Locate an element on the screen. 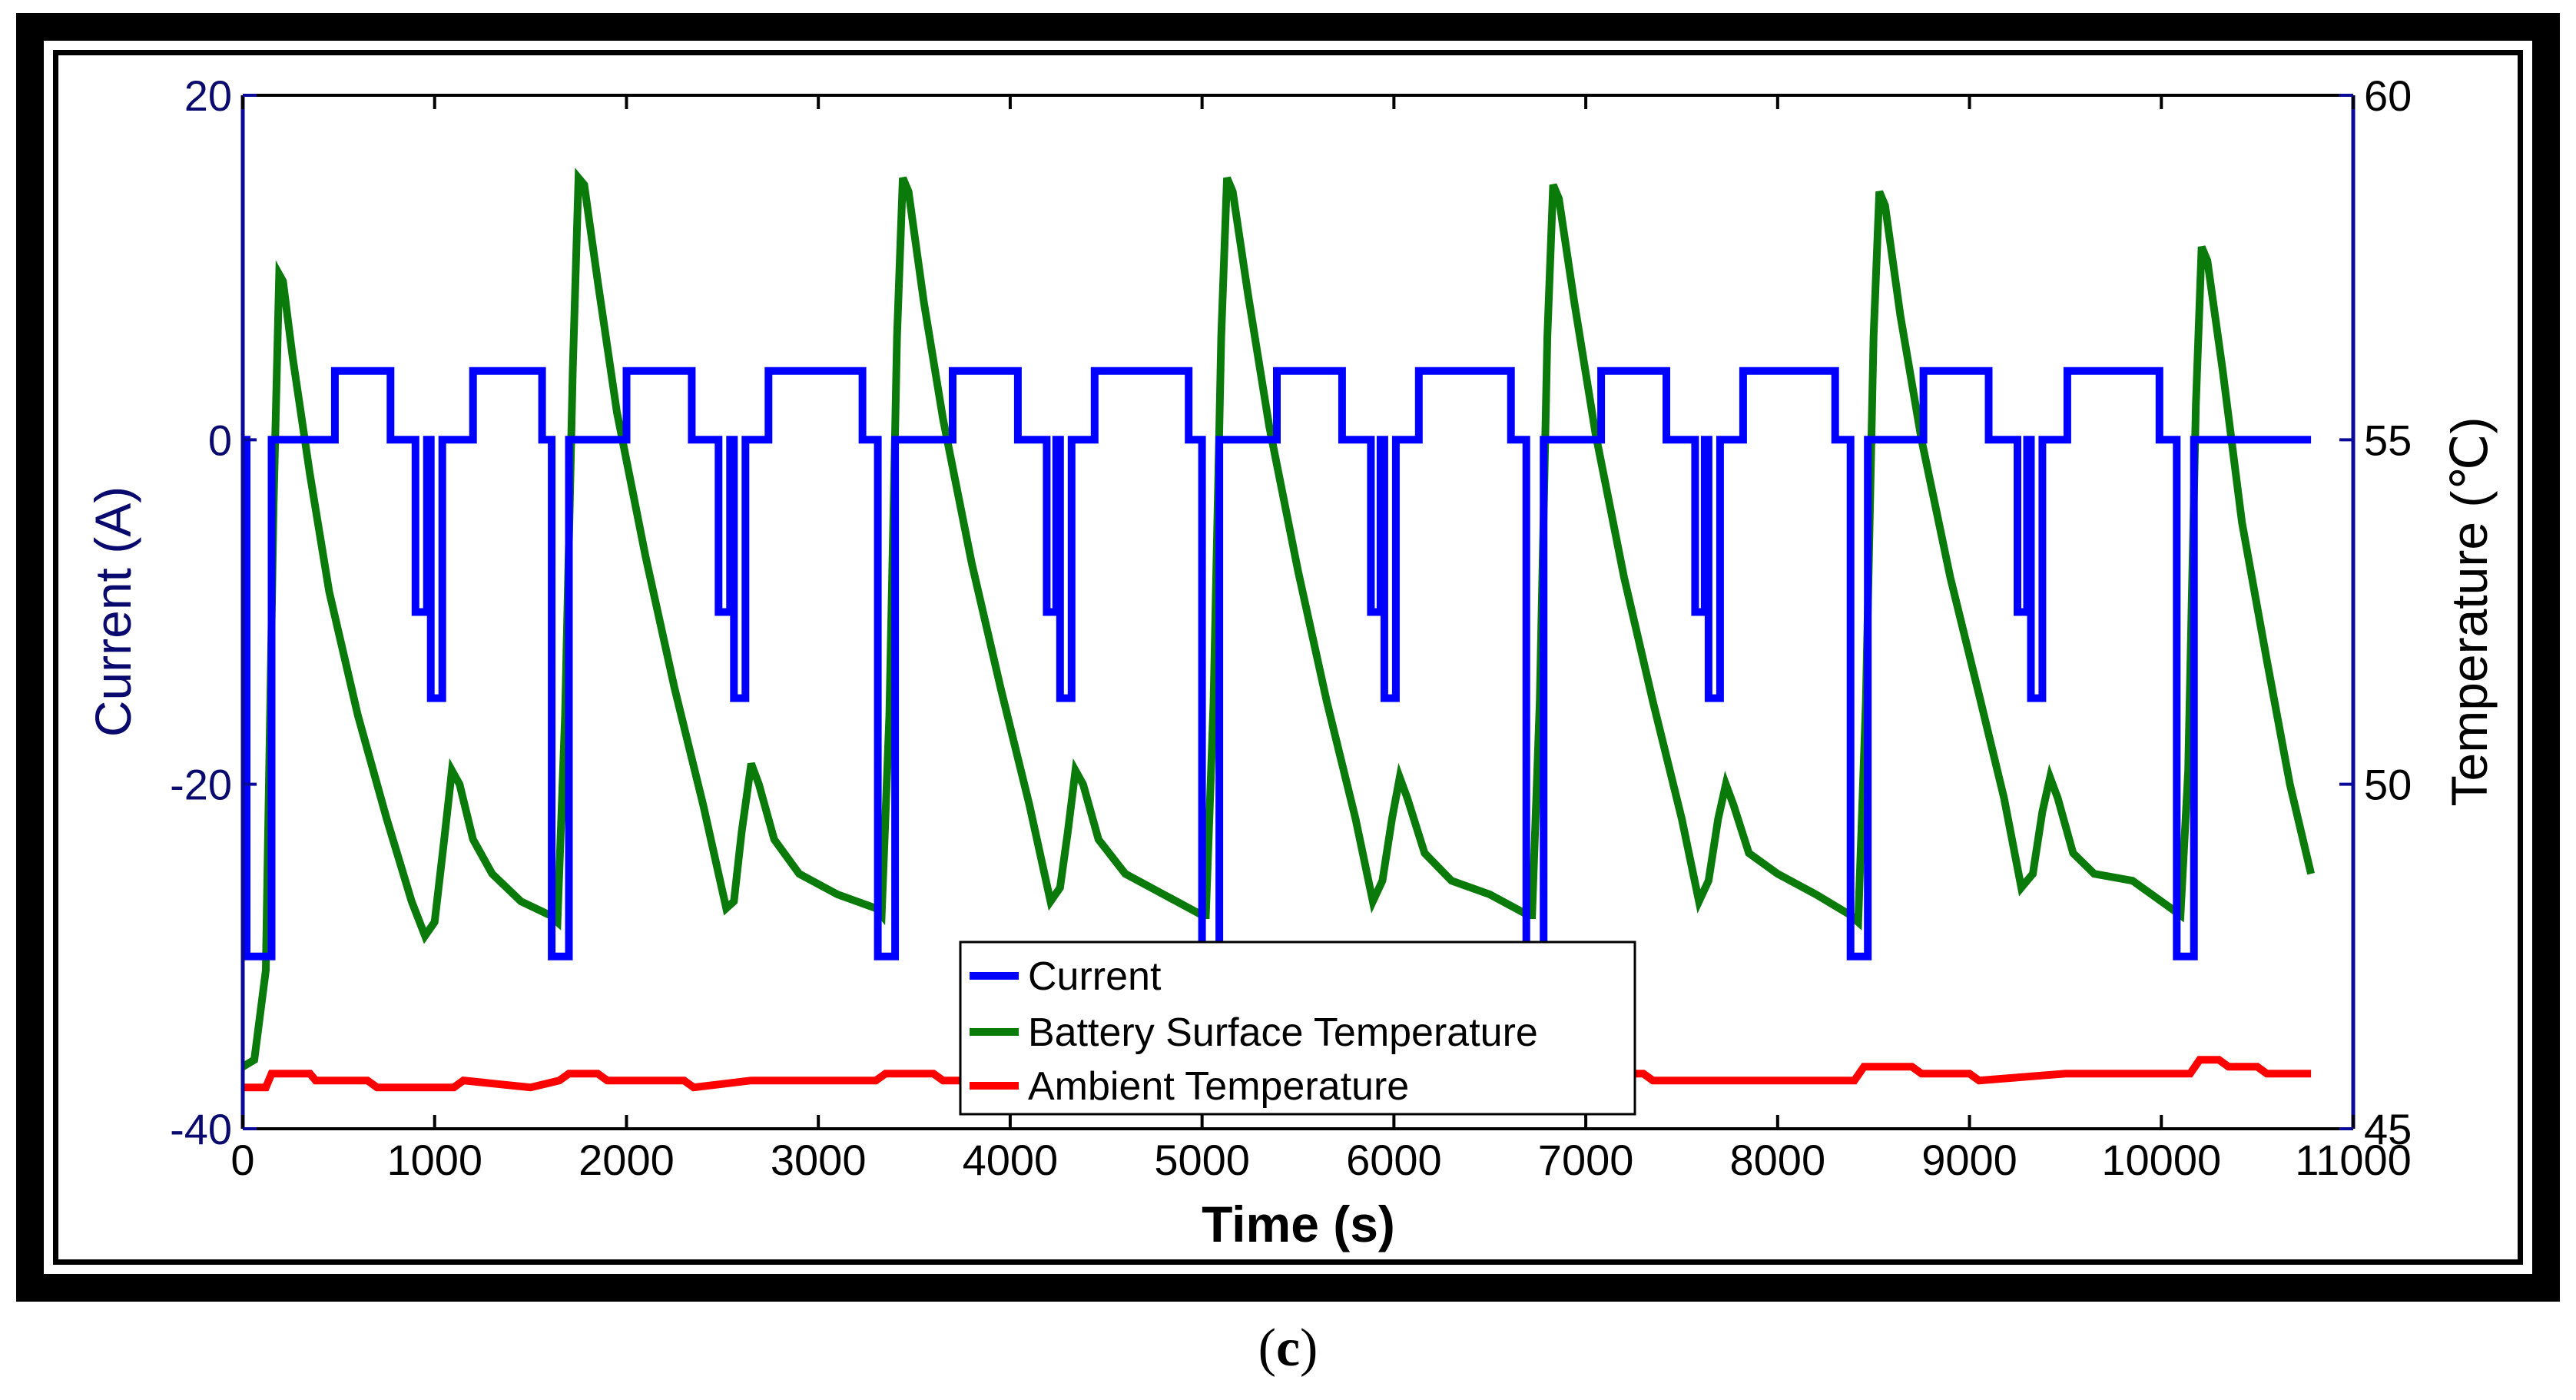 The height and width of the screenshot is (1400, 2576). x-tick-label: 6000 is located at coordinates (1394, 1160).